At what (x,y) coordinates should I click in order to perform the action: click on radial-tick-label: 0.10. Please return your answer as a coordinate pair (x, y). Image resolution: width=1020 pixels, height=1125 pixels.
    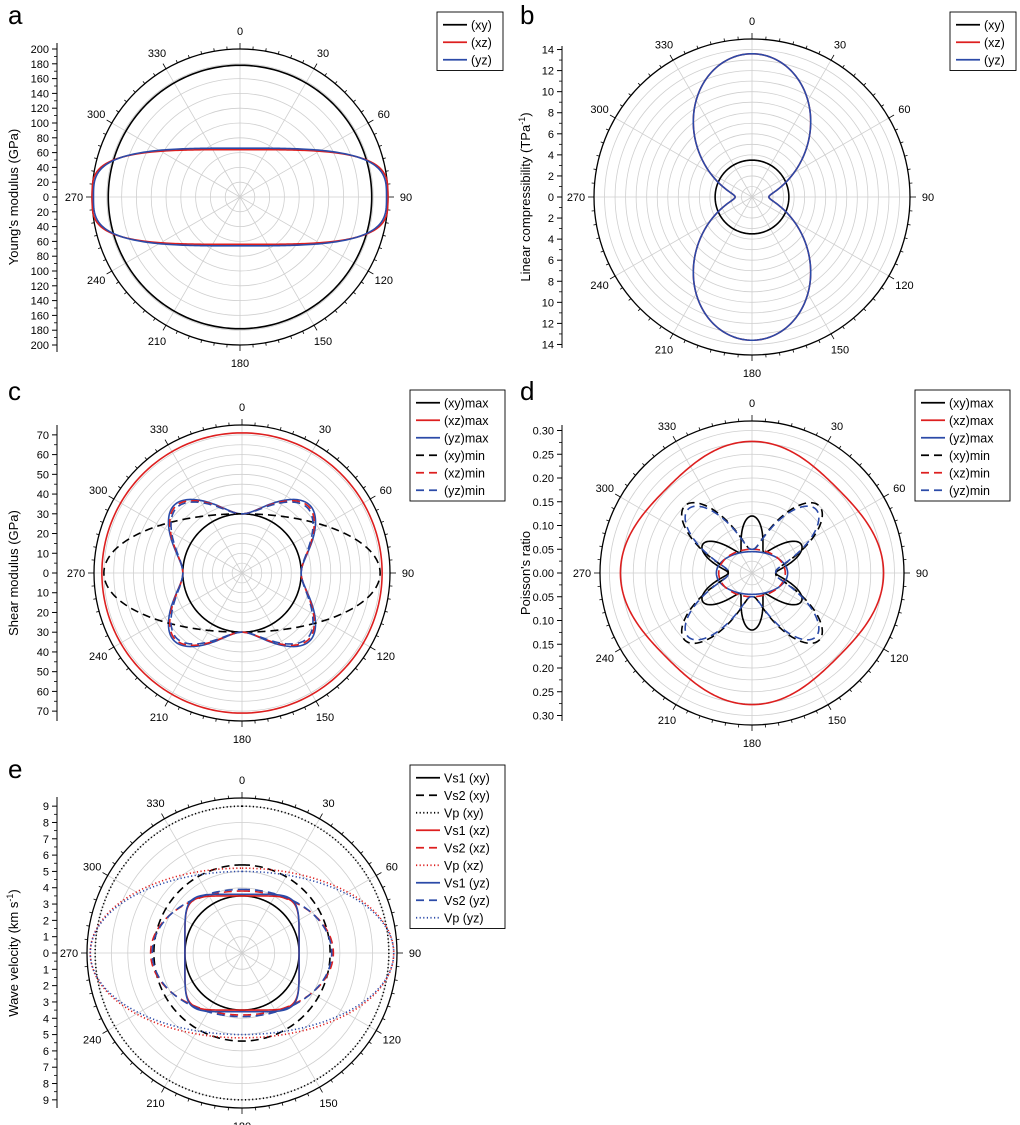
    Looking at the image, I should click on (543, 527).